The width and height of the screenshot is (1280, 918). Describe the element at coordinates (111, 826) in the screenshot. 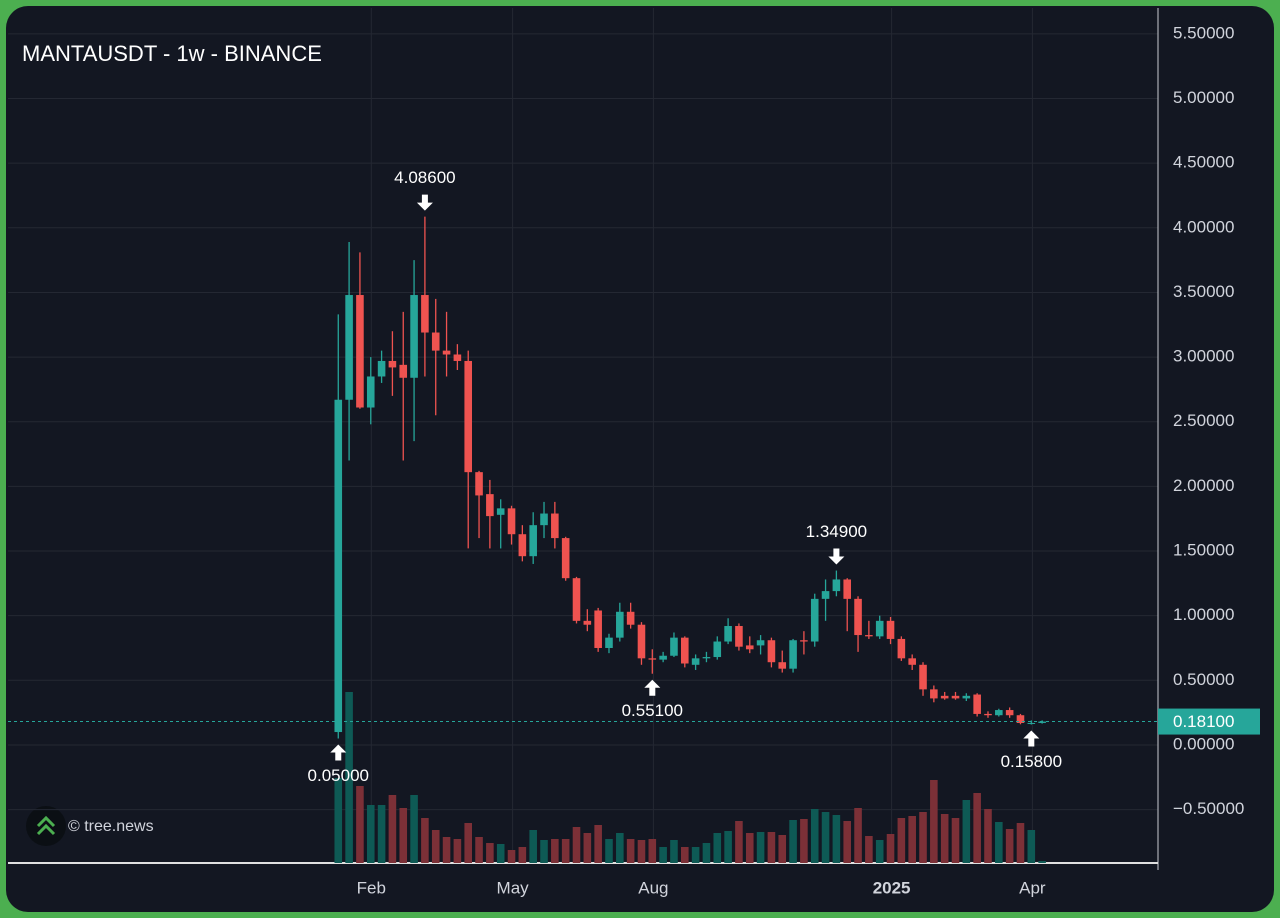

I see `watermark: © tree.news` at that location.